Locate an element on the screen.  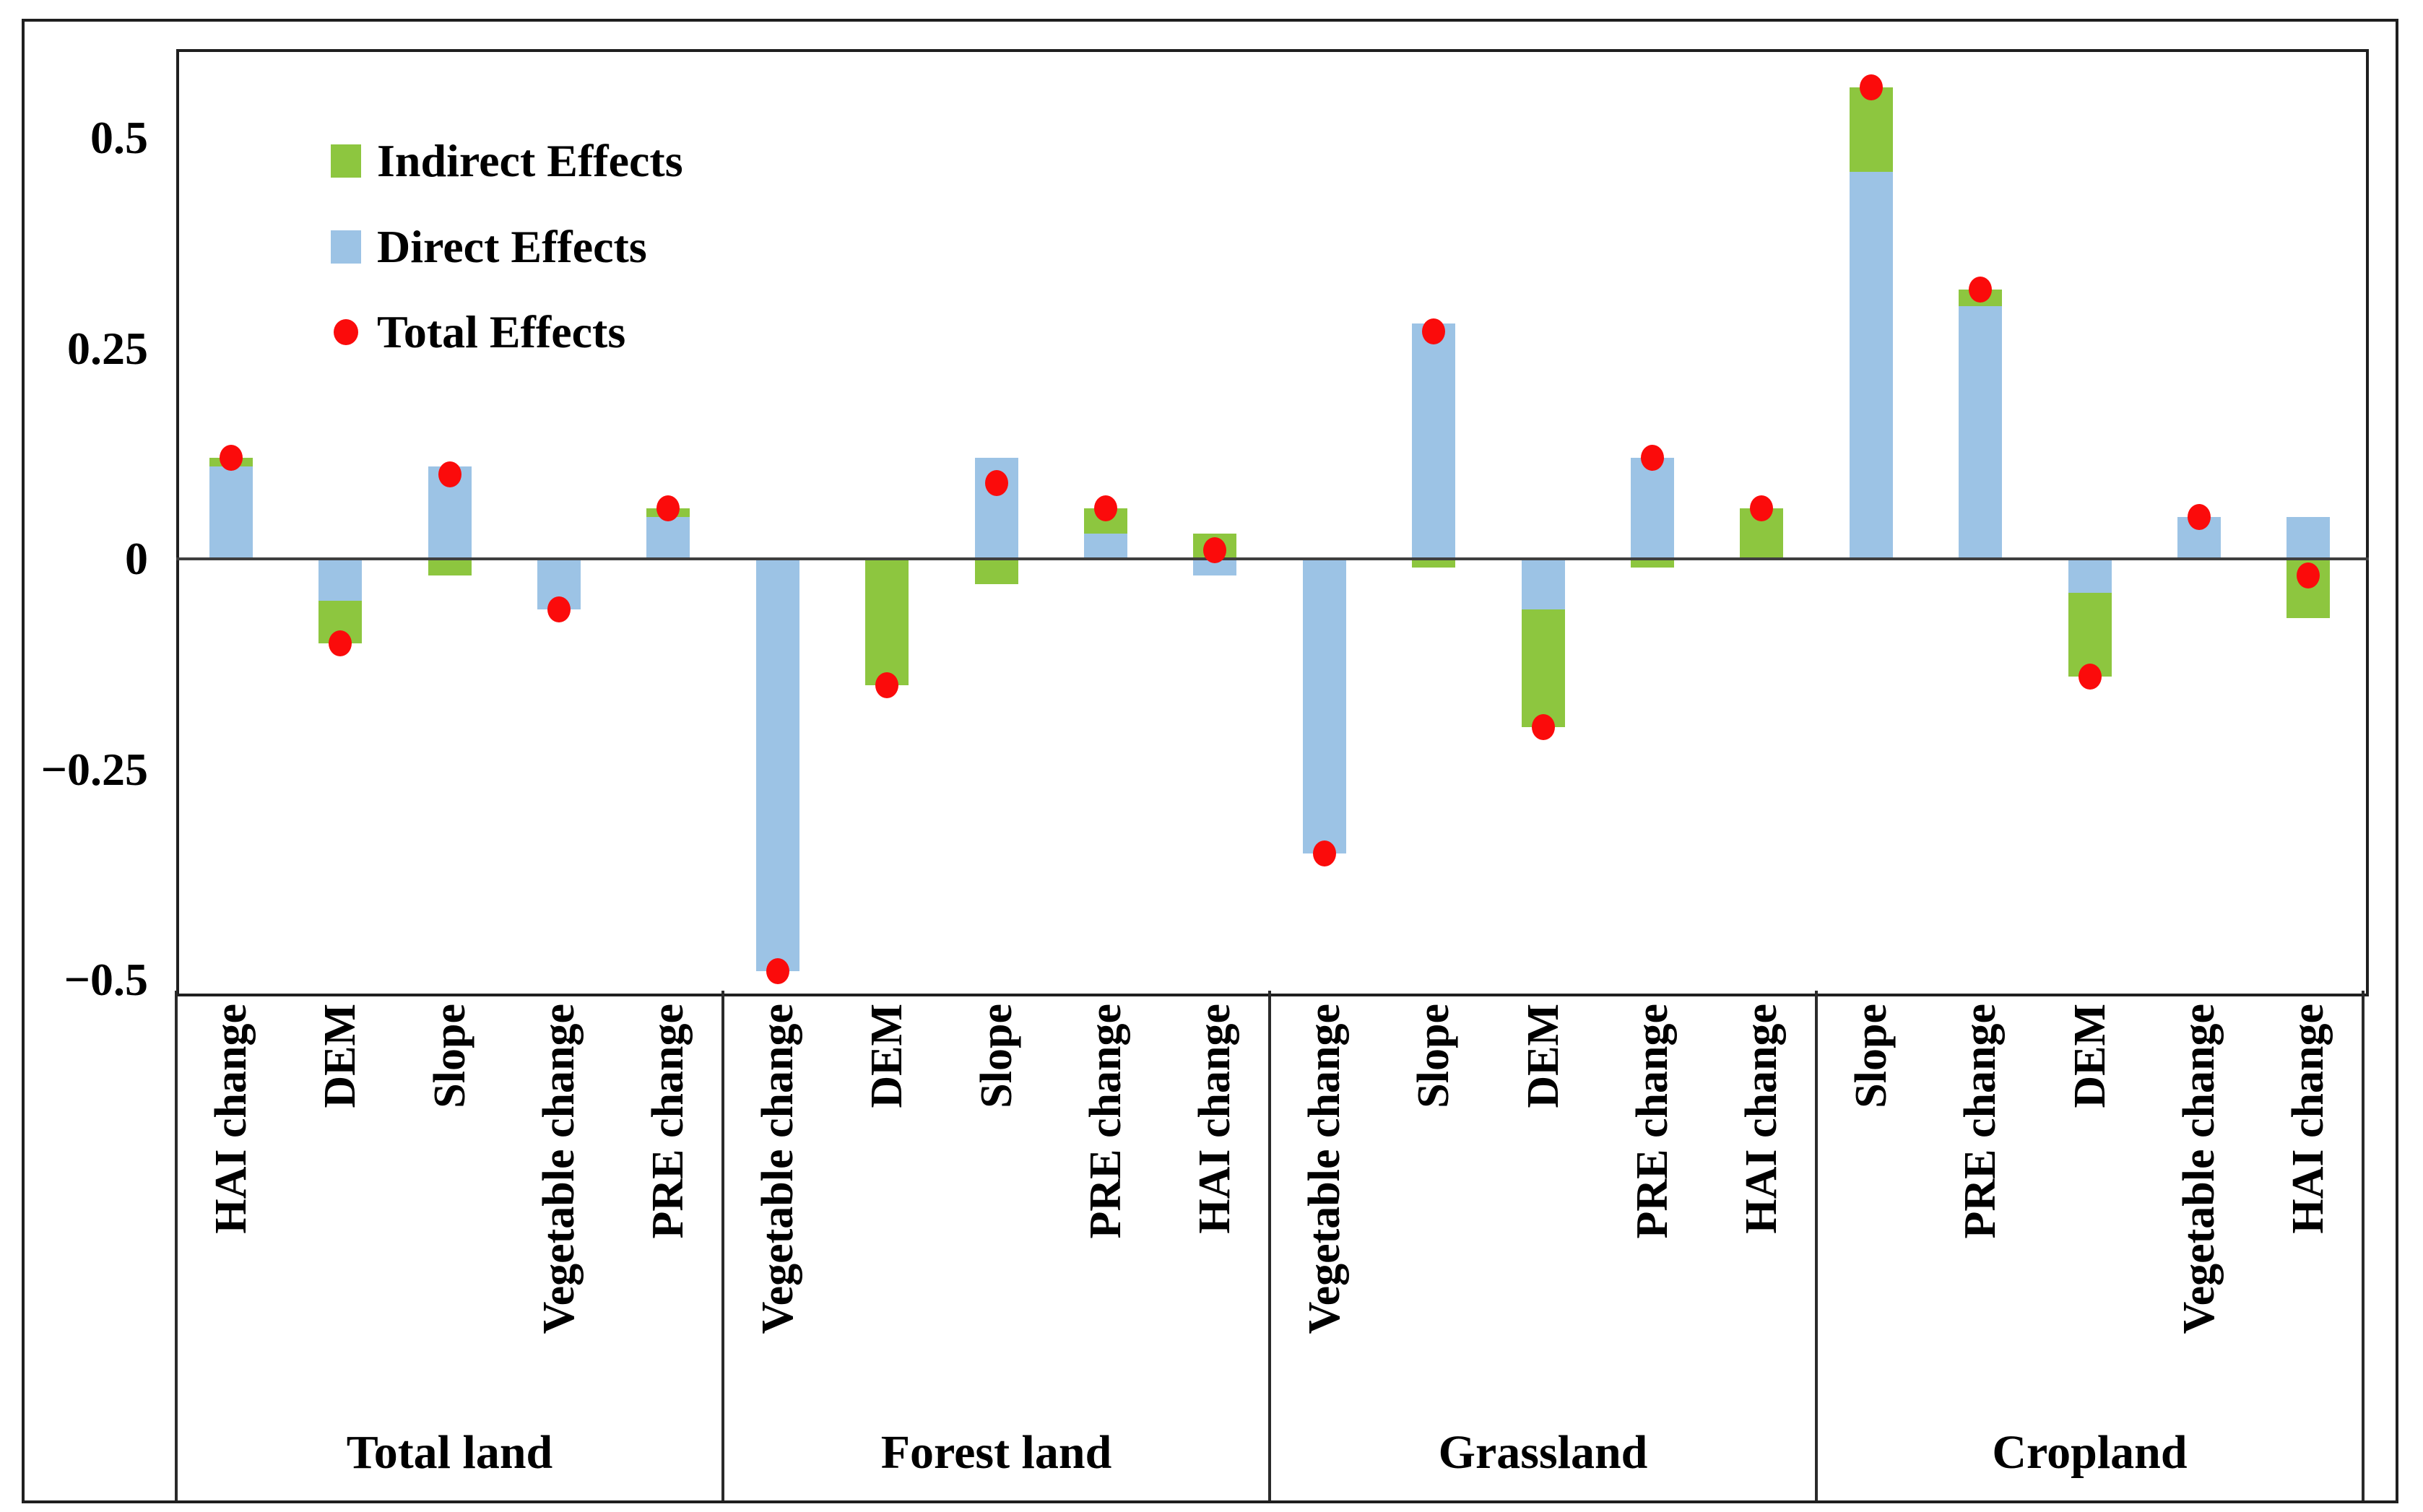
land-type-group-label: Grassland is located at coordinates (1543, 1452).